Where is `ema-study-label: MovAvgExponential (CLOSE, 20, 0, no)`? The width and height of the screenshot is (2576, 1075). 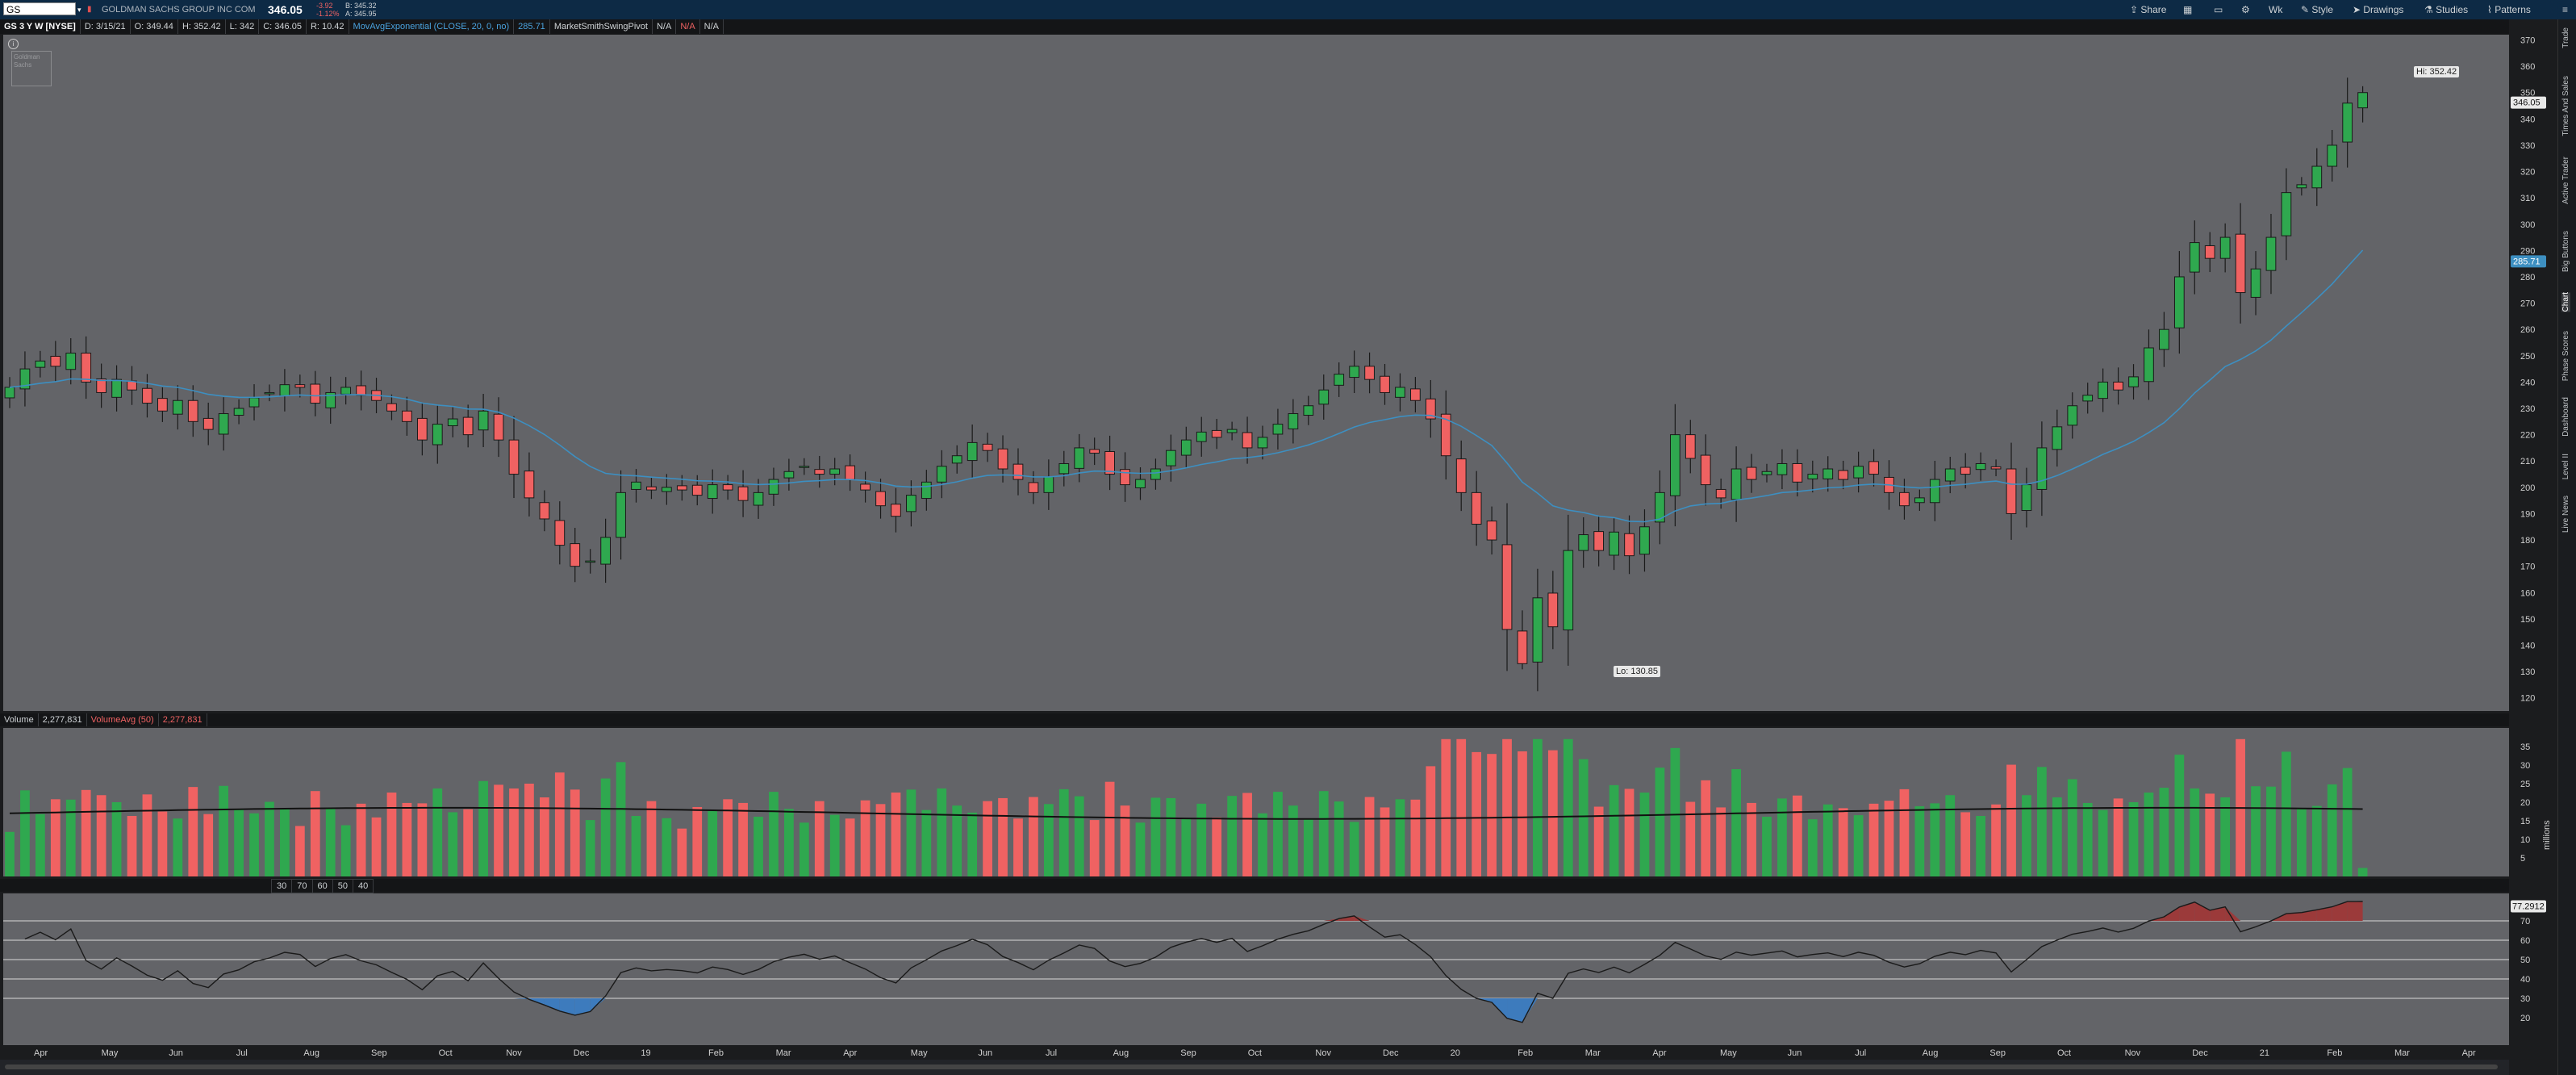
ema-study-label: MovAvgExponential (CLOSE, 20, 0, no) is located at coordinates (432, 26).